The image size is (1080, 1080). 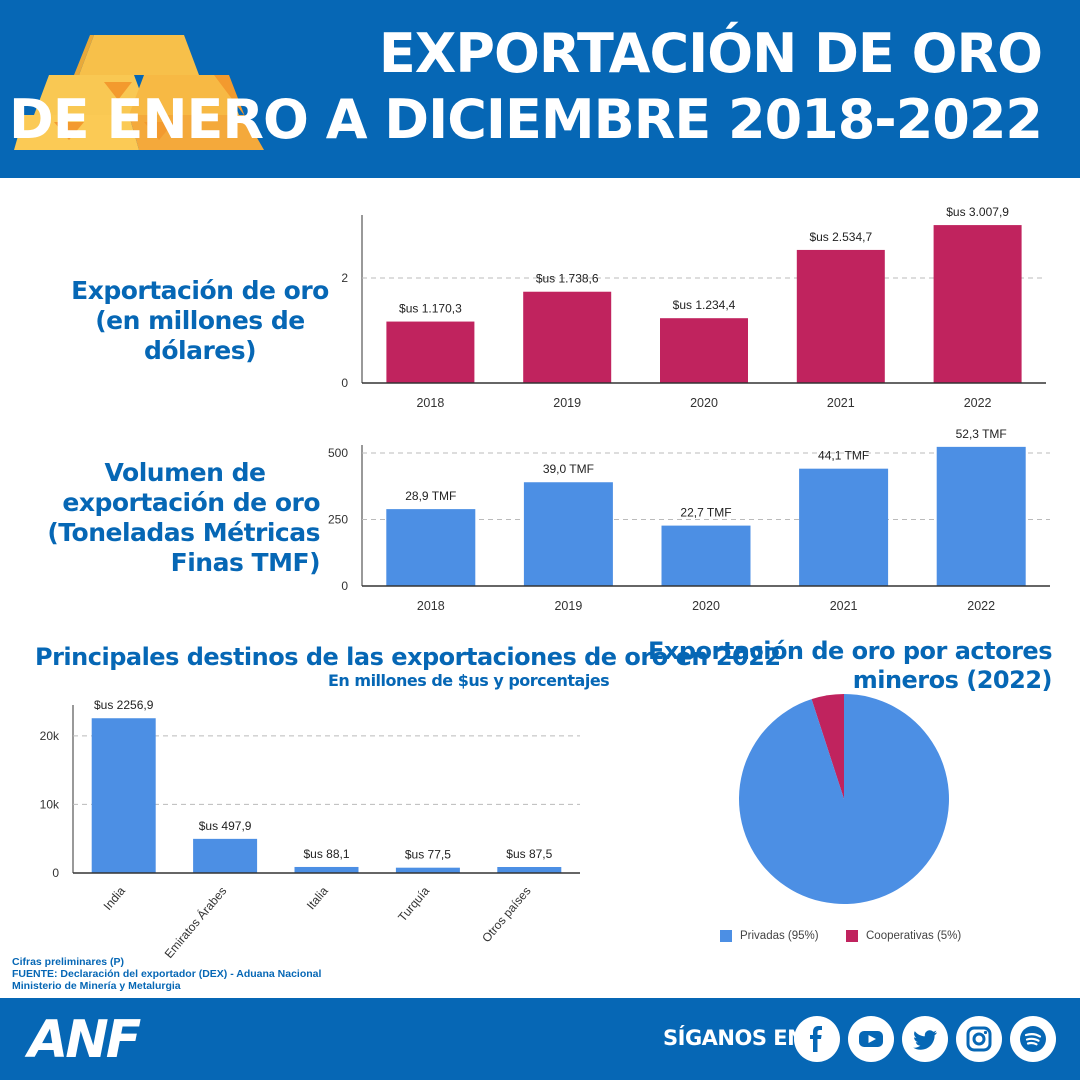 I want to click on data-label: $us 497,9, so click(x=225, y=826).